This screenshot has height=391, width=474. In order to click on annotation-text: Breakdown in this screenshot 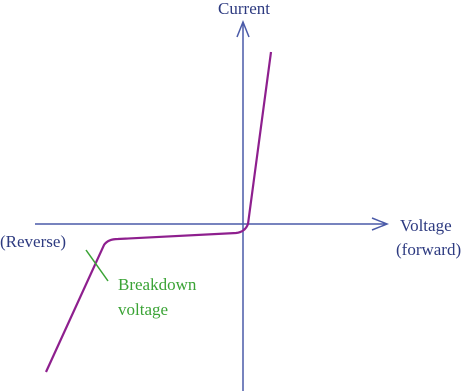, I will do `click(157, 284)`.